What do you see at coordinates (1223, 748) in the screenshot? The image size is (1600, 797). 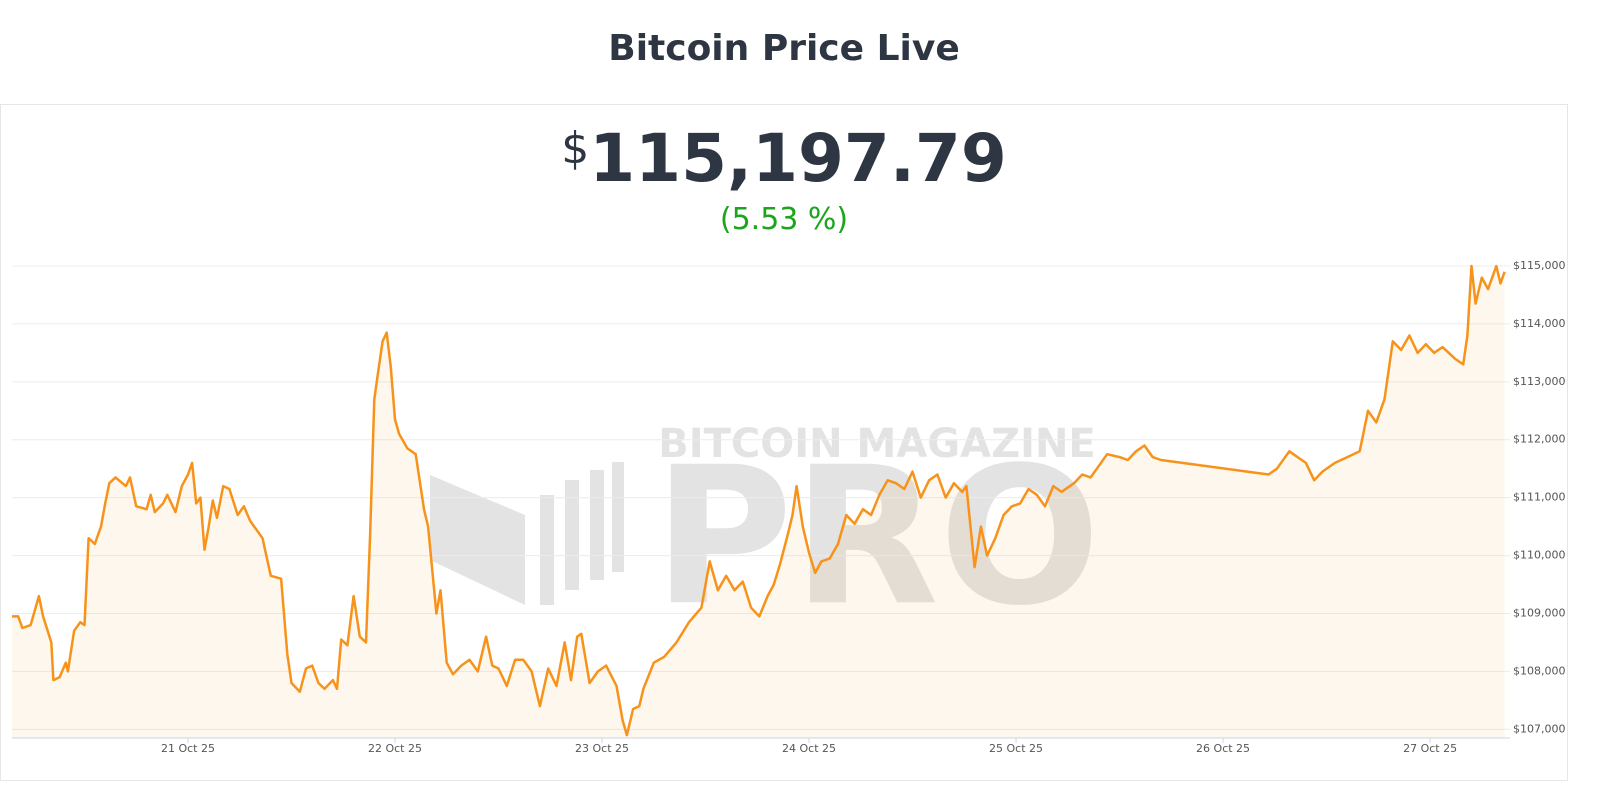 I see `x-tick-label: 26 Oct 25` at bounding box center [1223, 748].